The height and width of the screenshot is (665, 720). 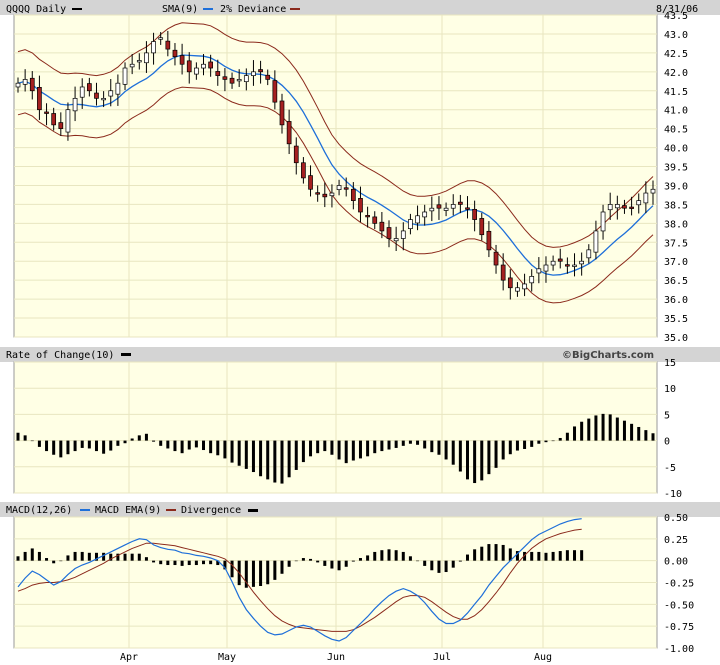 I want to click on roc-header-bar, so click(x=360, y=354).